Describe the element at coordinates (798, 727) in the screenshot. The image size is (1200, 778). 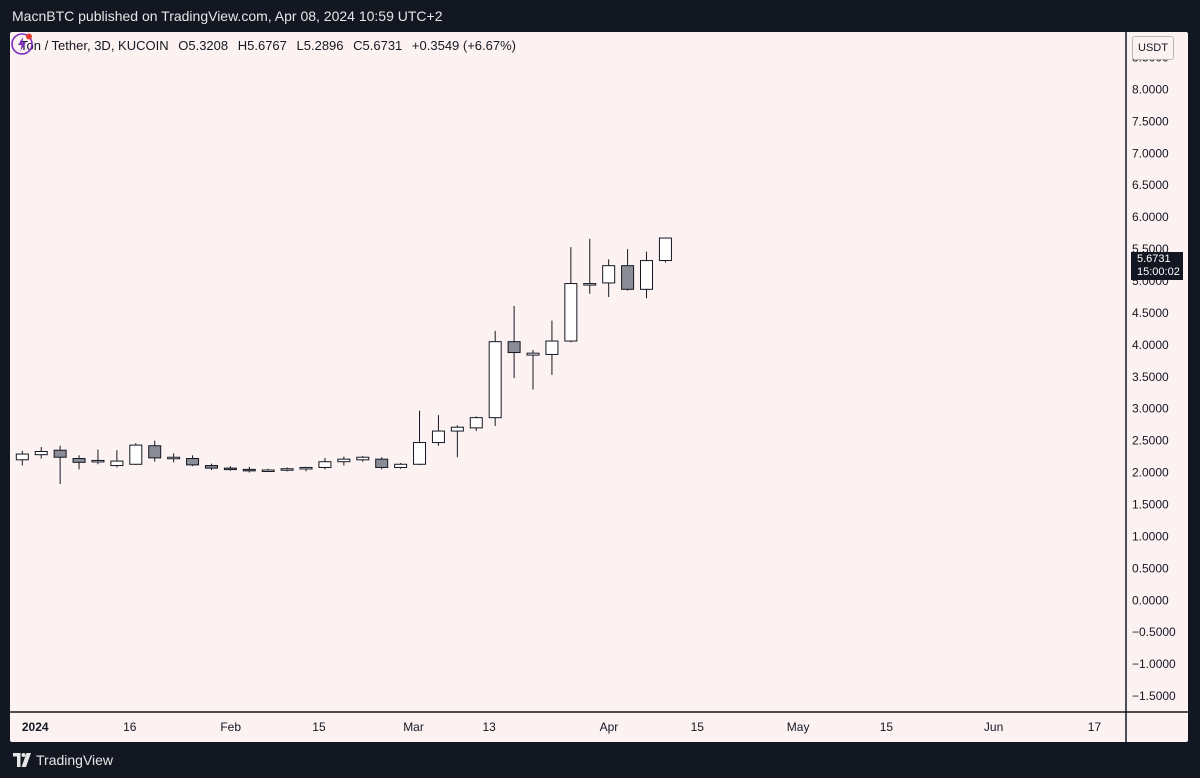
I see `time-tick-label: May` at that location.